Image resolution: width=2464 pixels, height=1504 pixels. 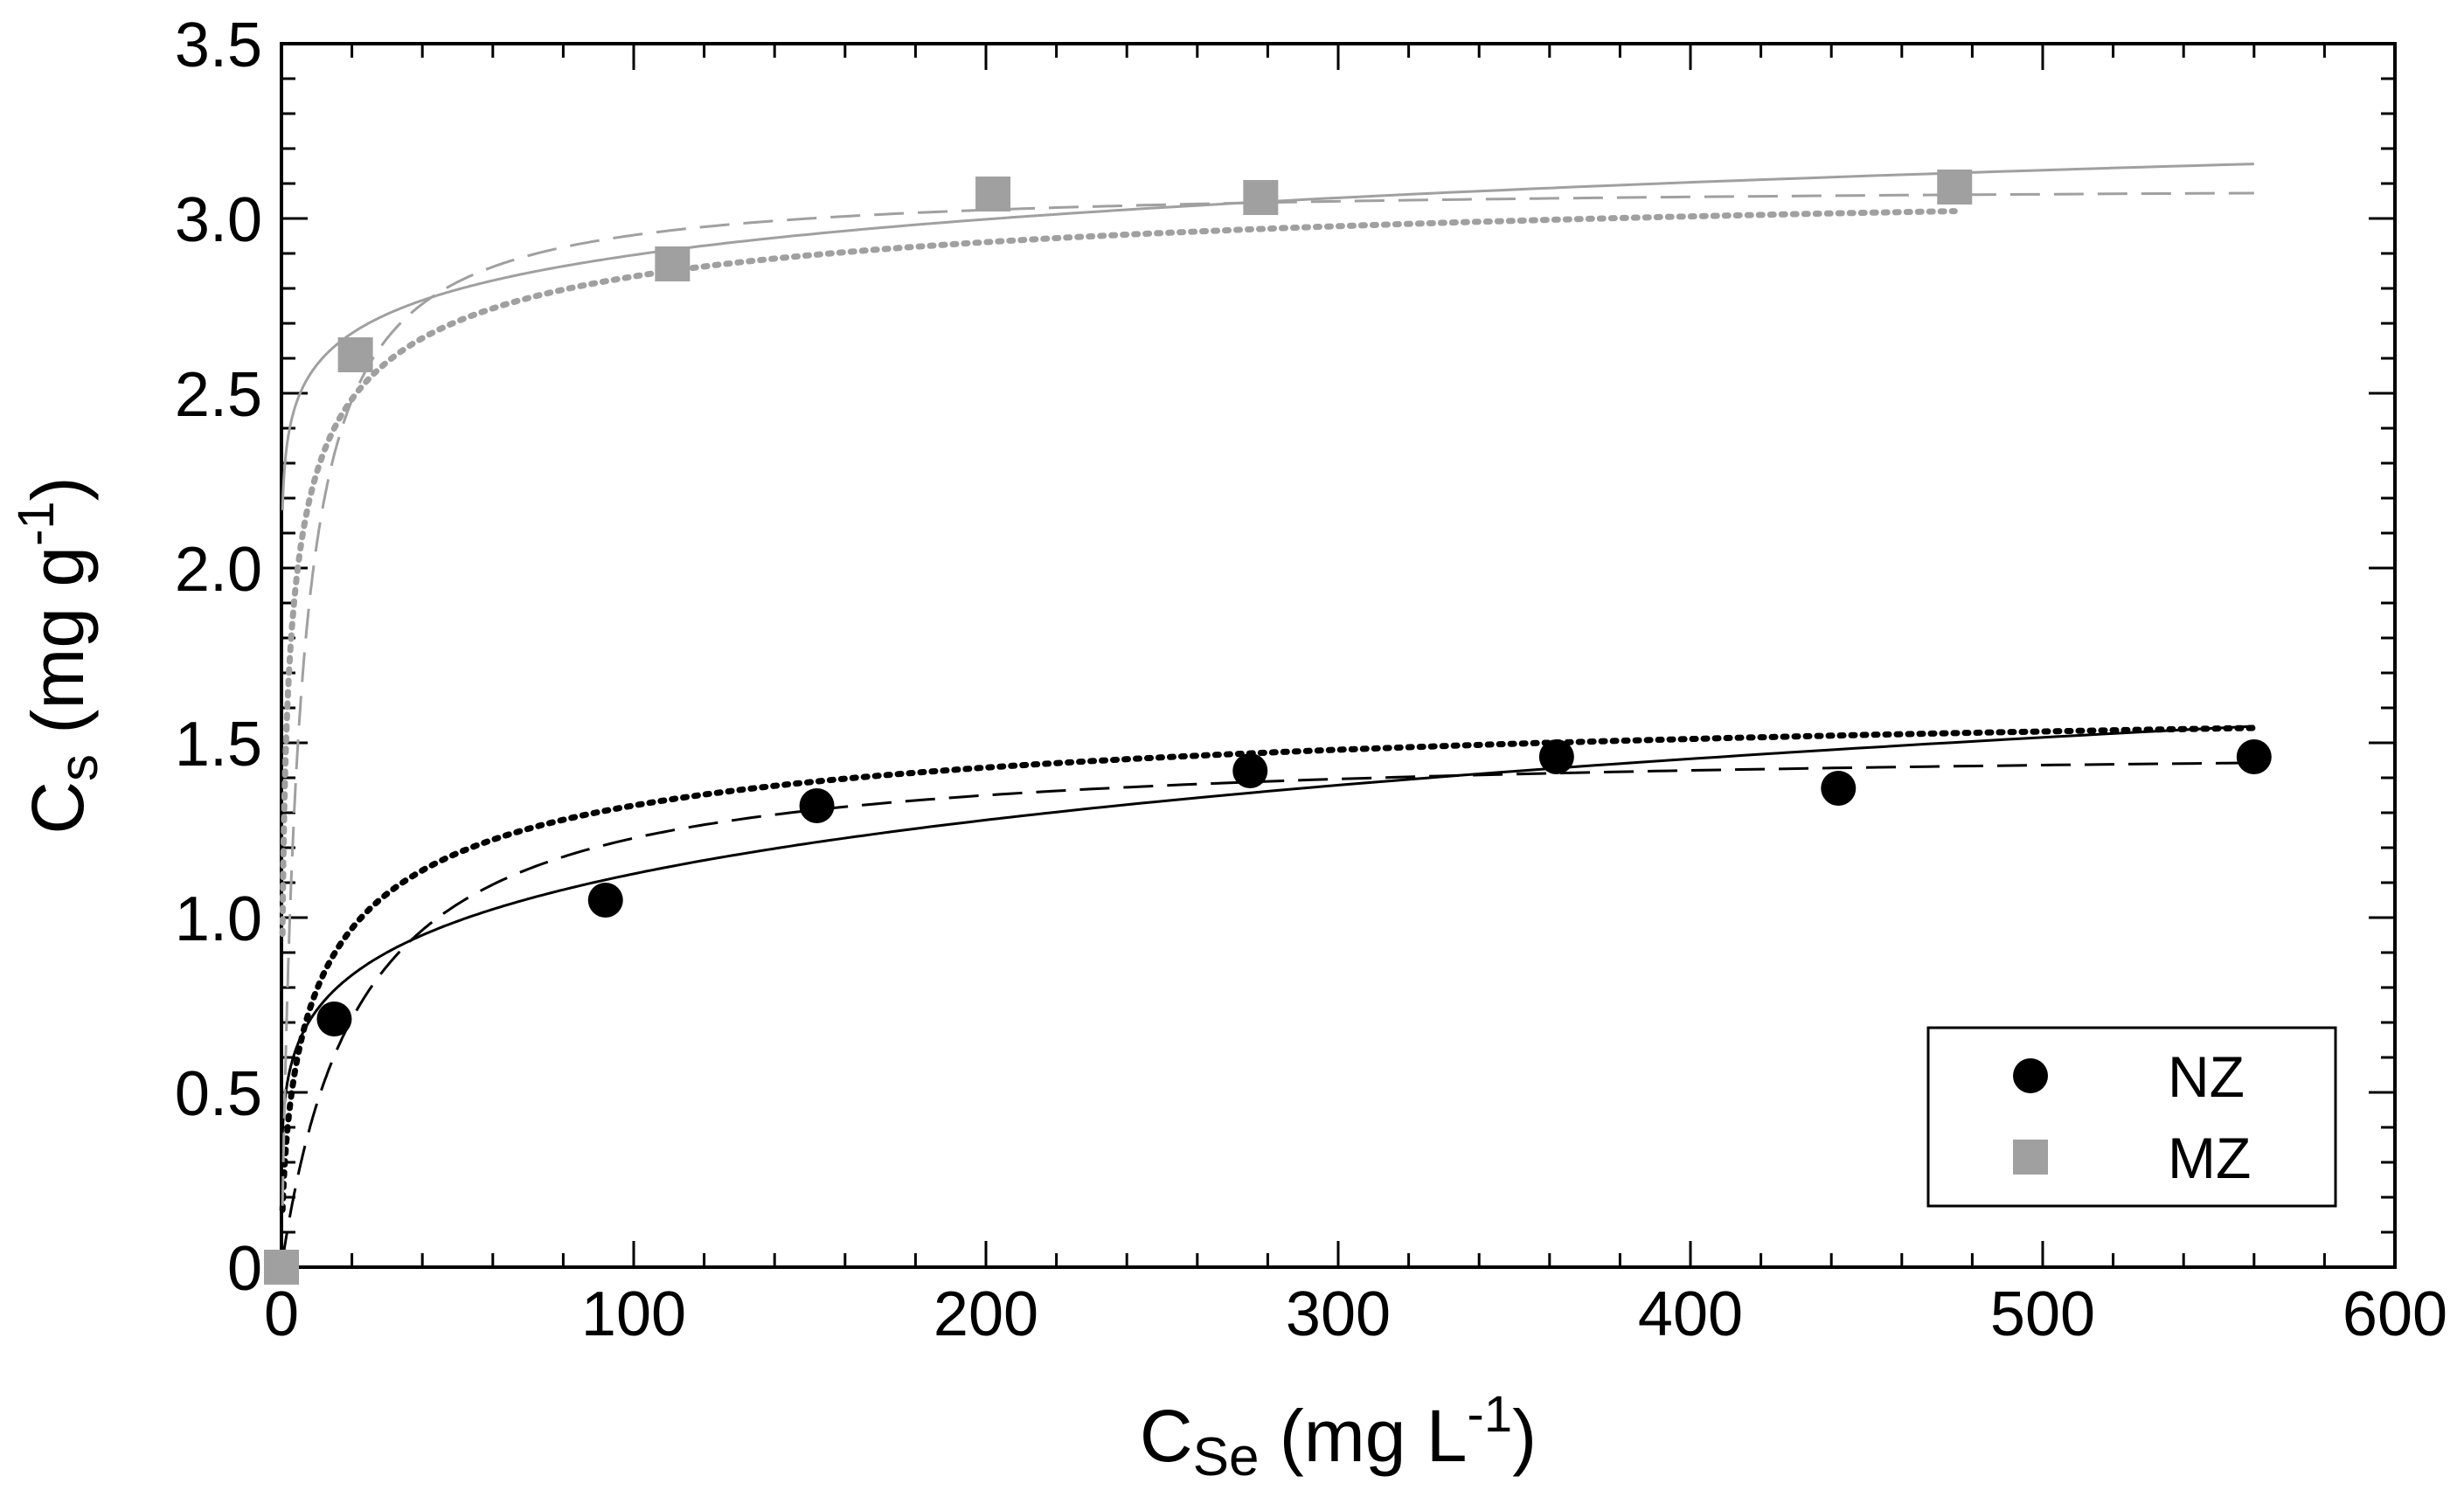 I want to click on x-axis-title: CSe (mg L-1), so click(x=1338, y=1436).